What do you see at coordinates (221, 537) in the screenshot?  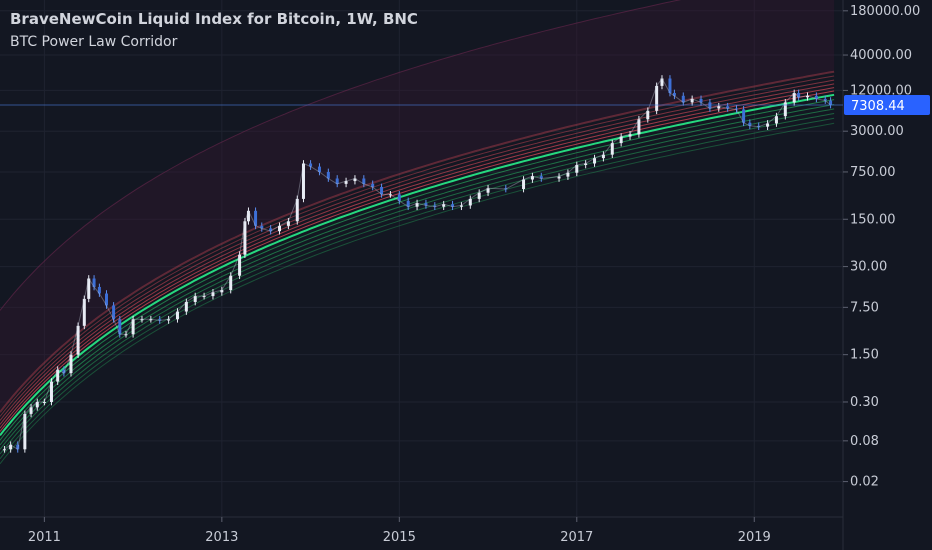 I see `x-tick-label: 2013` at bounding box center [221, 537].